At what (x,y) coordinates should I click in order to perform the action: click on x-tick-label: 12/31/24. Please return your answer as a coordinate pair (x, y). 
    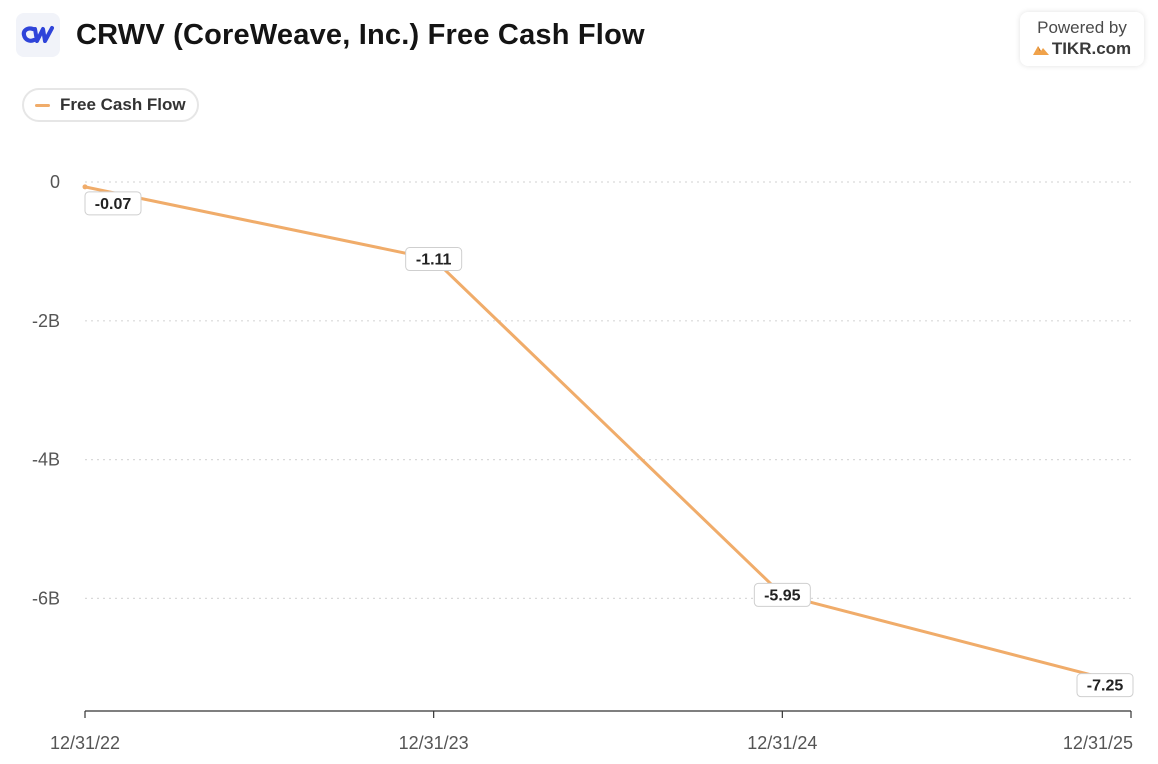
    Looking at the image, I should click on (782, 743).